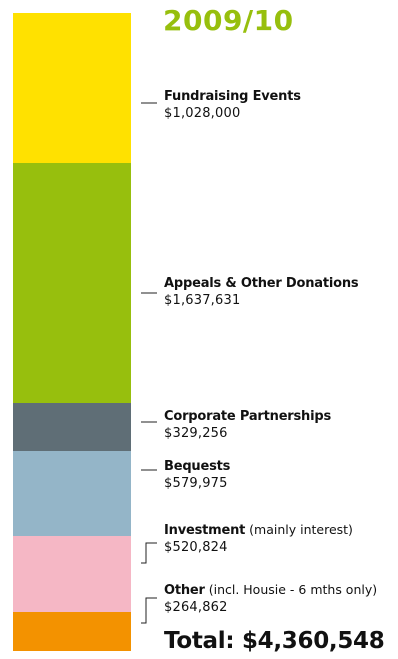 This screenshot has height=659, width=398. What do you see at coordinates (274, 641) in the screenshot?
I see `total-label: Total: $4,360,548` at bounding box center [274, 641].